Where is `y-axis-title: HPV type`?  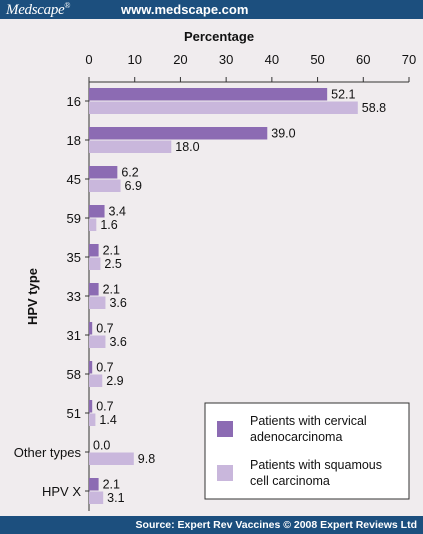 y-axis-title: HPV type is located at coordinates (32, 296).